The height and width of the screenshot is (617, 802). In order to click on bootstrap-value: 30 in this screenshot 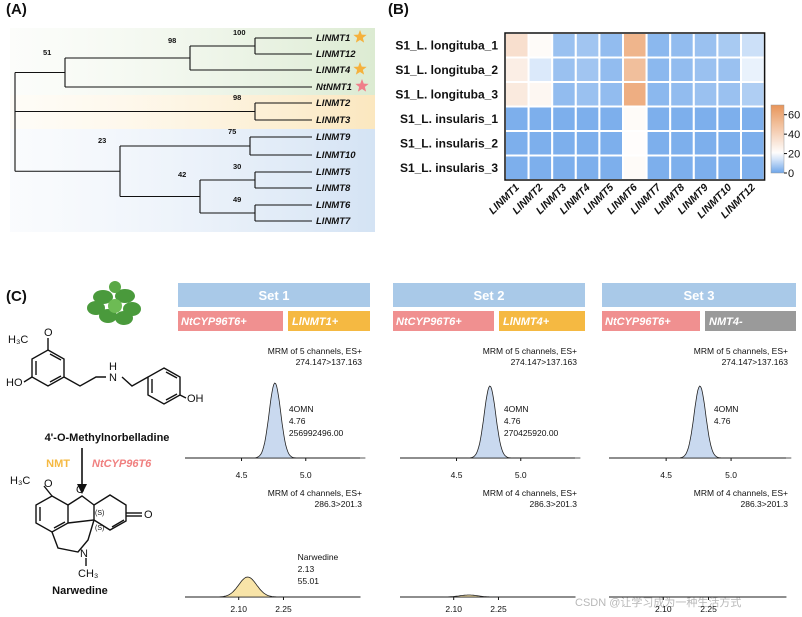, I will do `click(237, 166)`.